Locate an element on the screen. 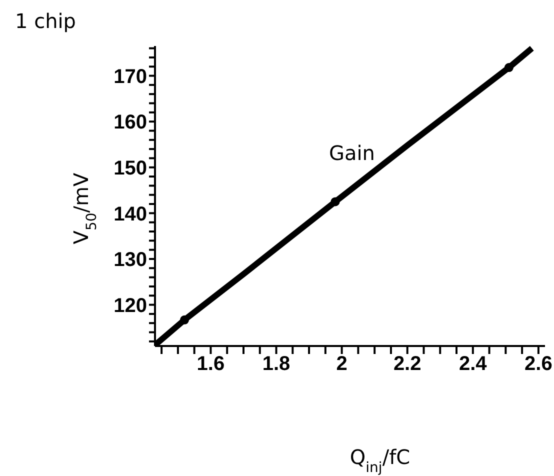 The width and height of the screenshot is (554, 476). x-axis-title: Q$_{inj}$/fC is located at coordinates (380, 460).